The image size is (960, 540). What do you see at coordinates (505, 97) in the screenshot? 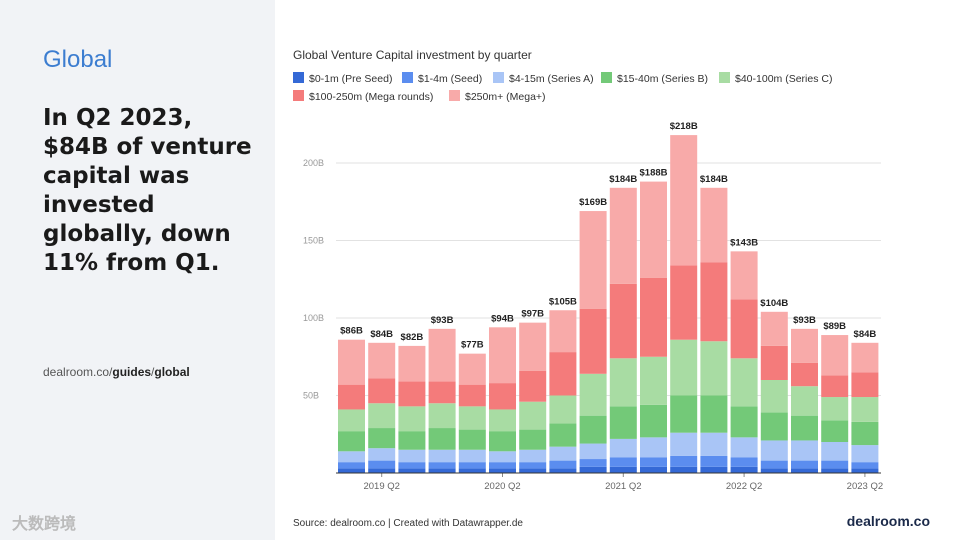
I see `legend-label: $250m+ (Mega+)` at bounding box center [505, 97].